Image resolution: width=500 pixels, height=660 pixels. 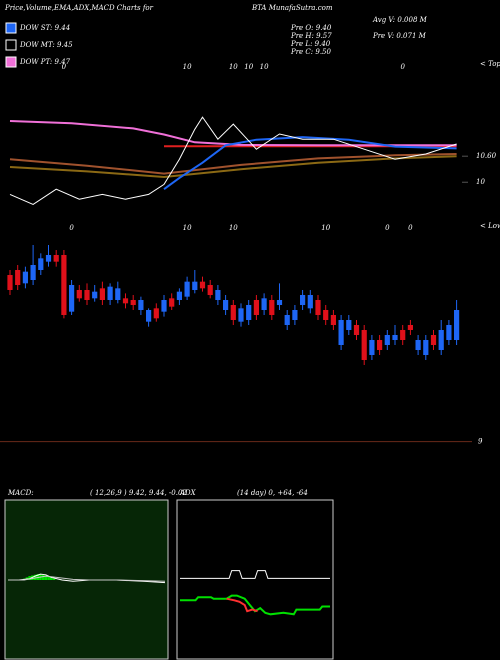 What do you see at coordinates (311, 36) in the screenshot?
I see `info: Pre H: 9.57` at bounding box center [311, 36].